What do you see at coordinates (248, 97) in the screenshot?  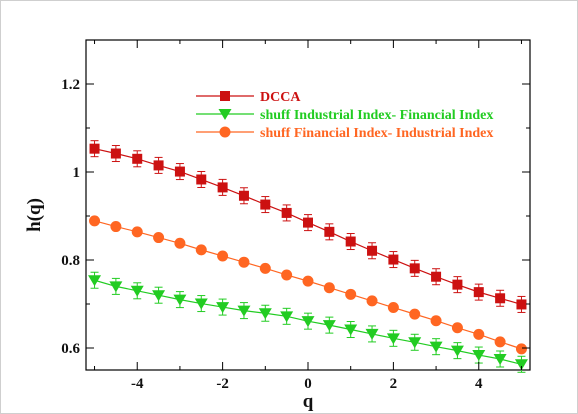 I see `legend-item-0: DCCA` at bounding box center [248, 97].